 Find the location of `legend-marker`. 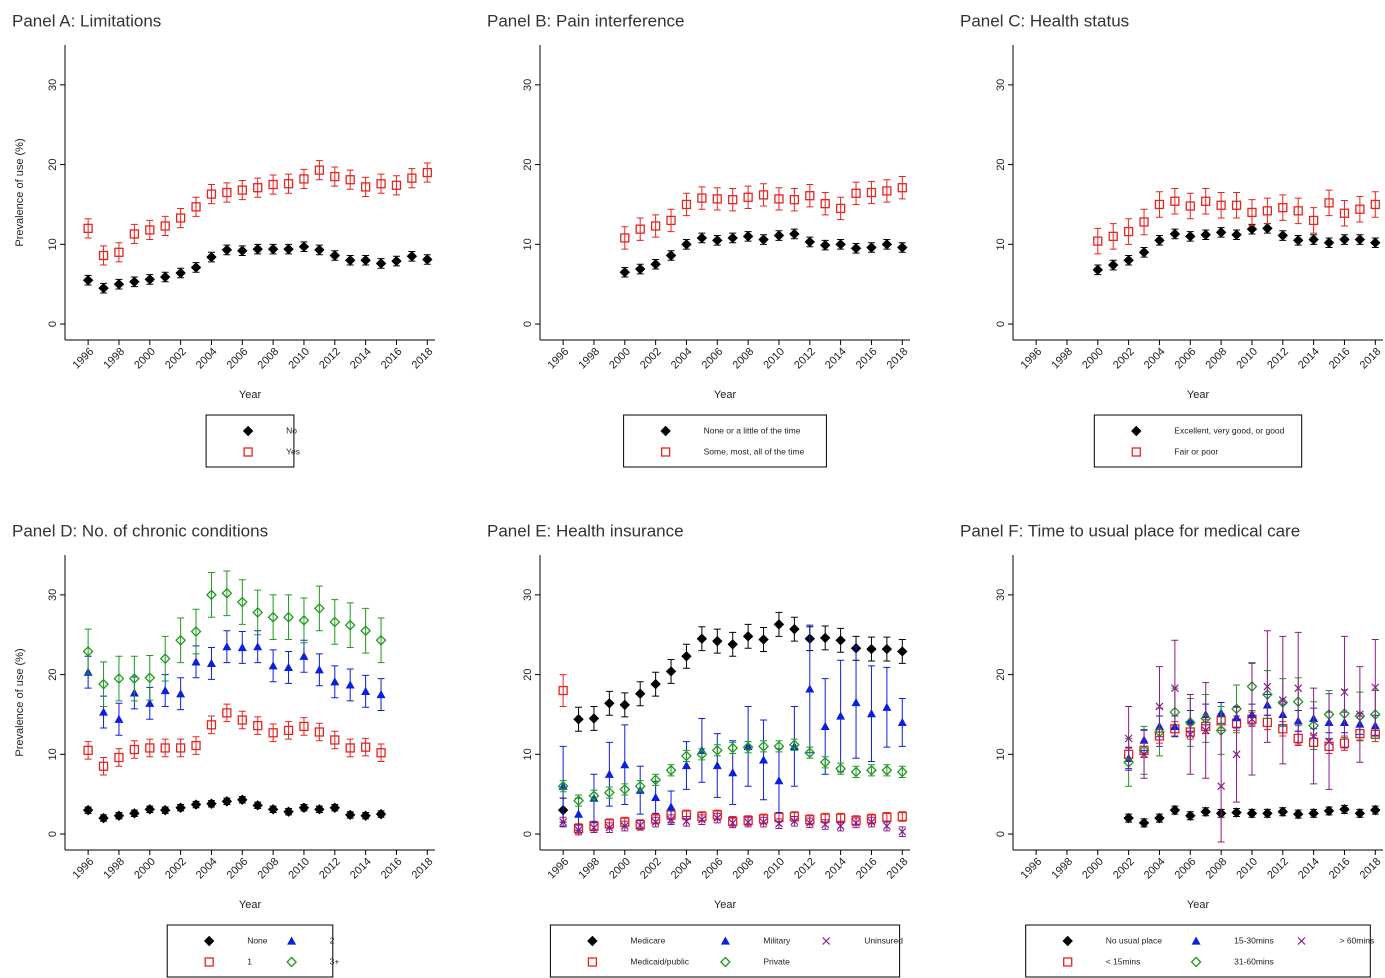

legend-marker is located at coordinates (826, 941).